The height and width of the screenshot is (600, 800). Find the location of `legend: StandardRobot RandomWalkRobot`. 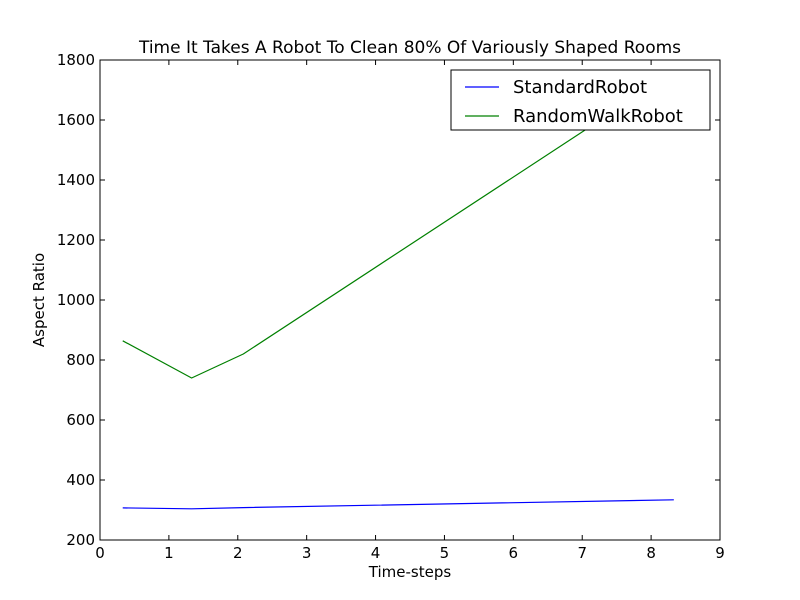

legend: StandardRobot RandomWalkRobot is located at coordinates (580, 100).